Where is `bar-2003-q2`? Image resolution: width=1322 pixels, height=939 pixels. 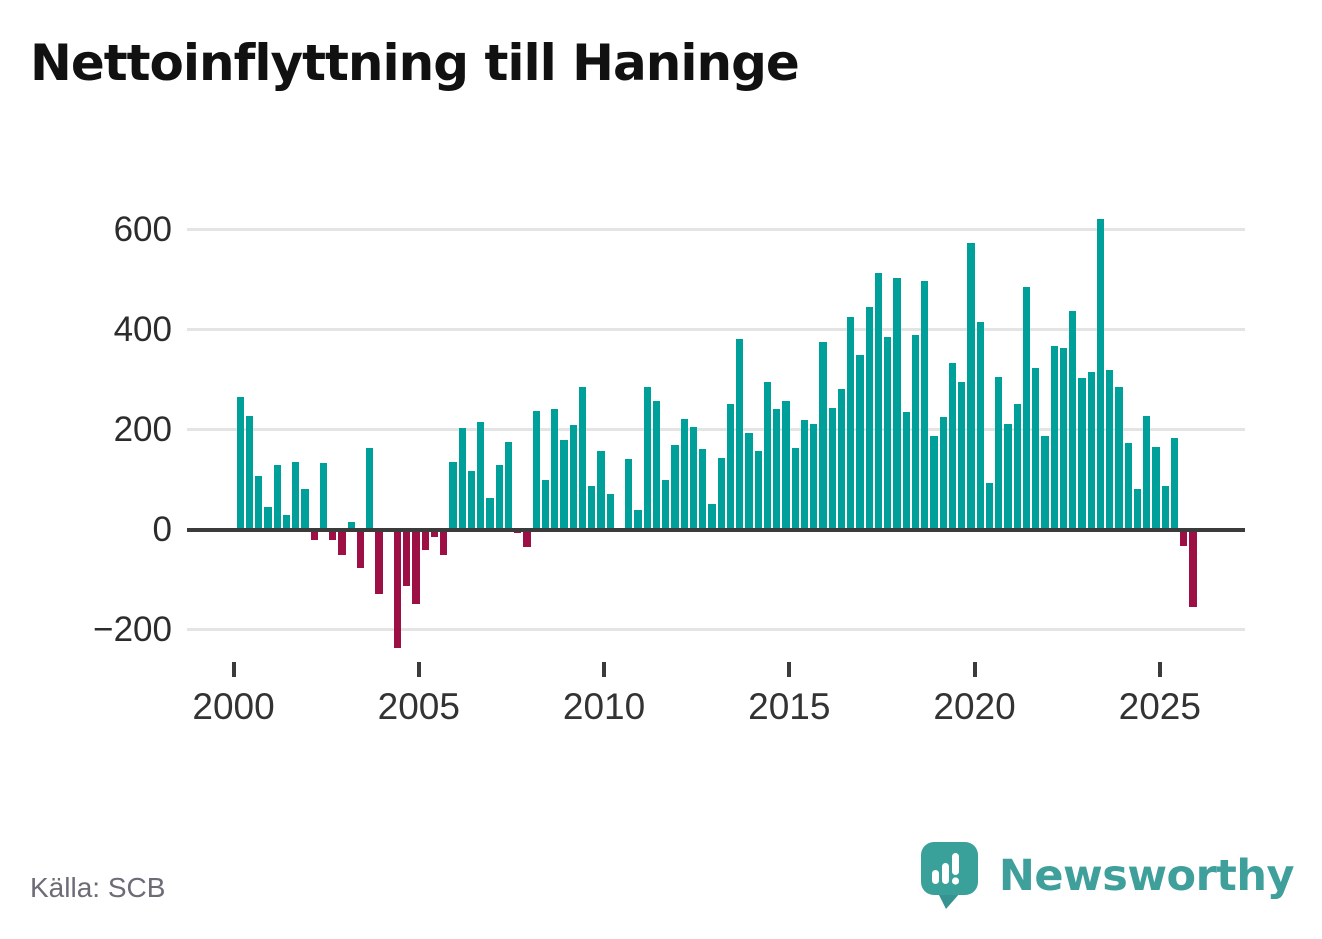 bar-2003-q2 is located at coordinates (360, 548).